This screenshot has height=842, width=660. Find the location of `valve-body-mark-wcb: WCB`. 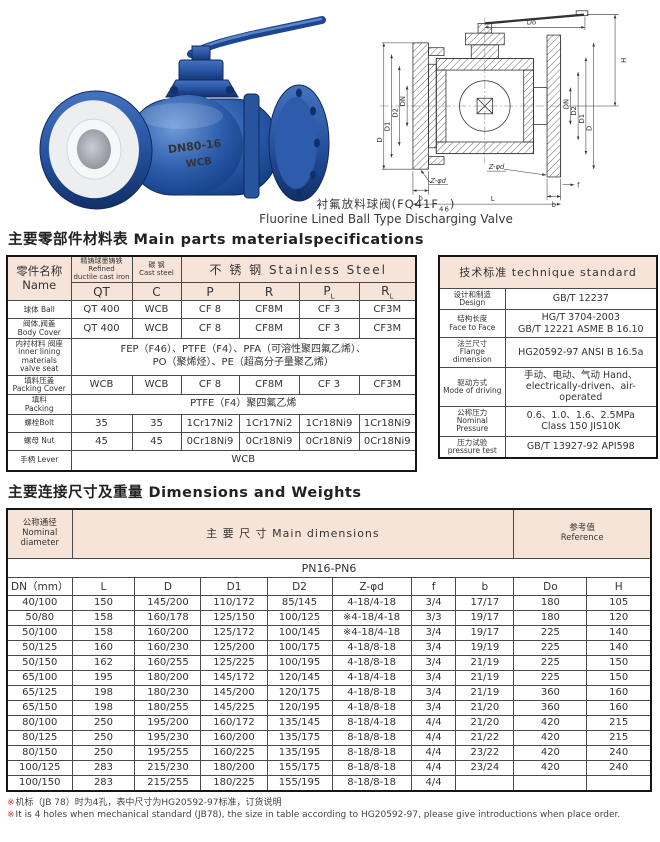

valve-body-mark-wcb: WCB is located at coordinates (198, 163).